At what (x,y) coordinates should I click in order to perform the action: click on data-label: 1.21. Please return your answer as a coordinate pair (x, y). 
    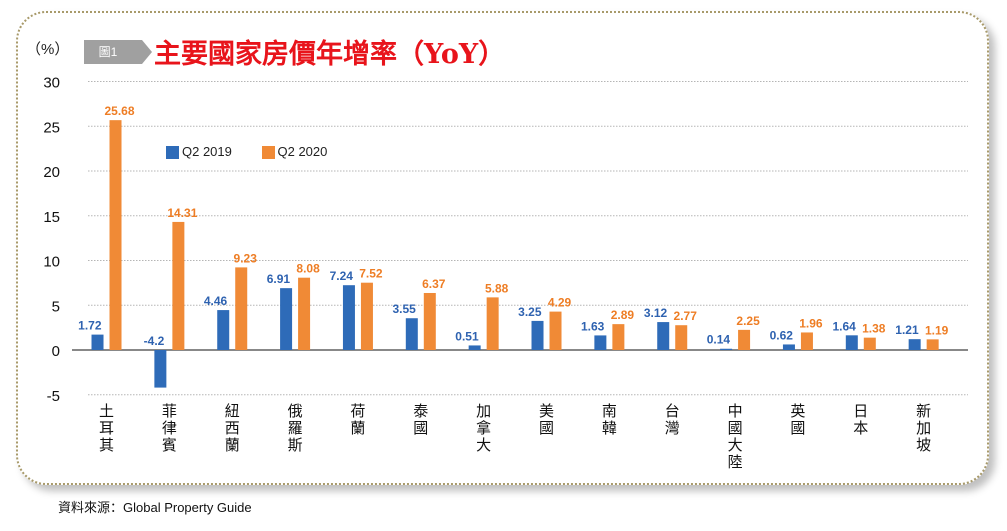
    Looking at the image, I should click on (907, 330).